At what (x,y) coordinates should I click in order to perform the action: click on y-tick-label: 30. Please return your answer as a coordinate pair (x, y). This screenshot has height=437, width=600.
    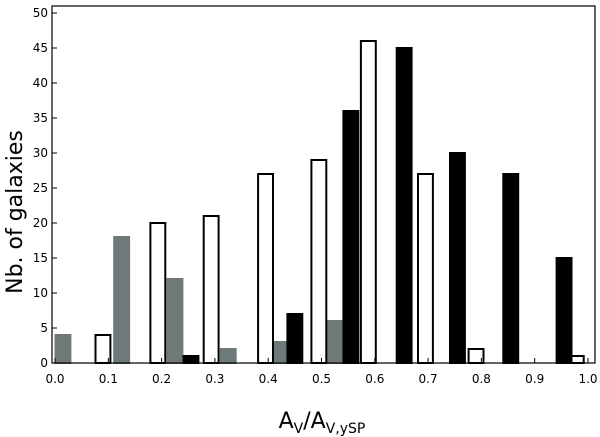
    Looking at the image, I should click on (40, 153).